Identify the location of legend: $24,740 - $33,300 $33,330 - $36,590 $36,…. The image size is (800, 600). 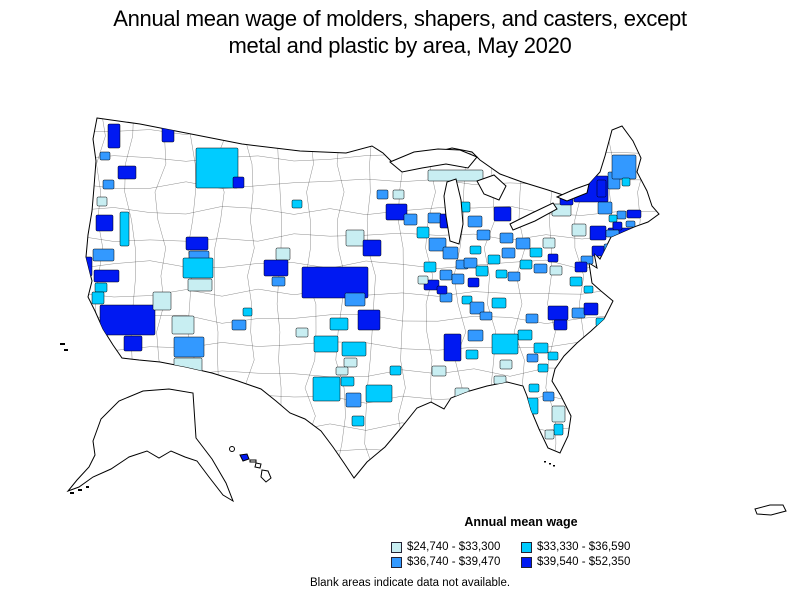
(531, 554).